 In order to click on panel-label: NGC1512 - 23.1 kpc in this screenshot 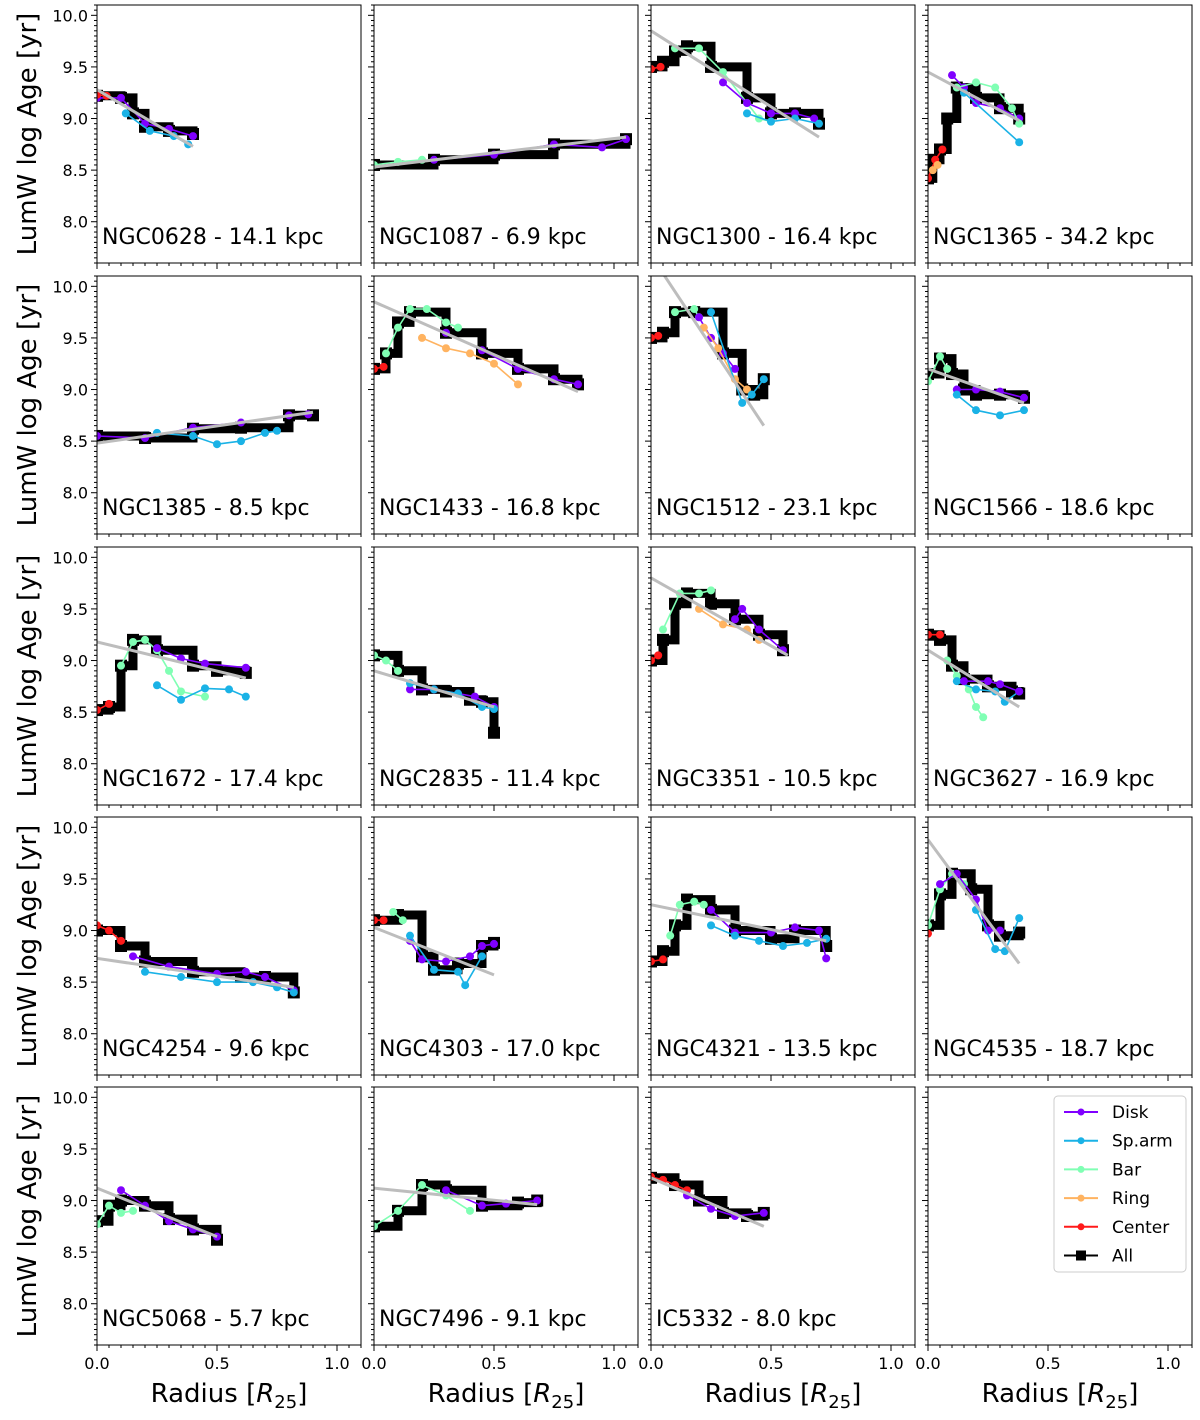, I will do `click(767, 508)`.